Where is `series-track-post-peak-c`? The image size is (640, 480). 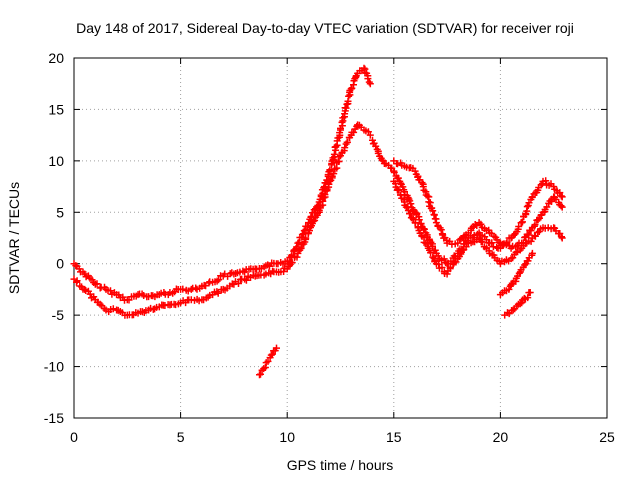 series-track-post-peak-c is located at coordinates (478, 227).